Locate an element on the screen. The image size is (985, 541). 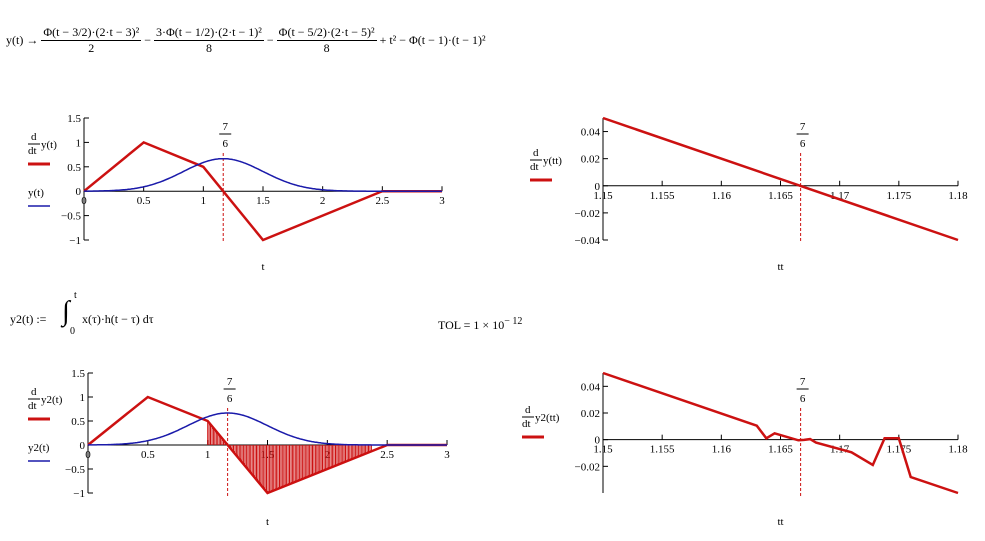
legend-entry: y2(t) is located at coordinates (39, 452).